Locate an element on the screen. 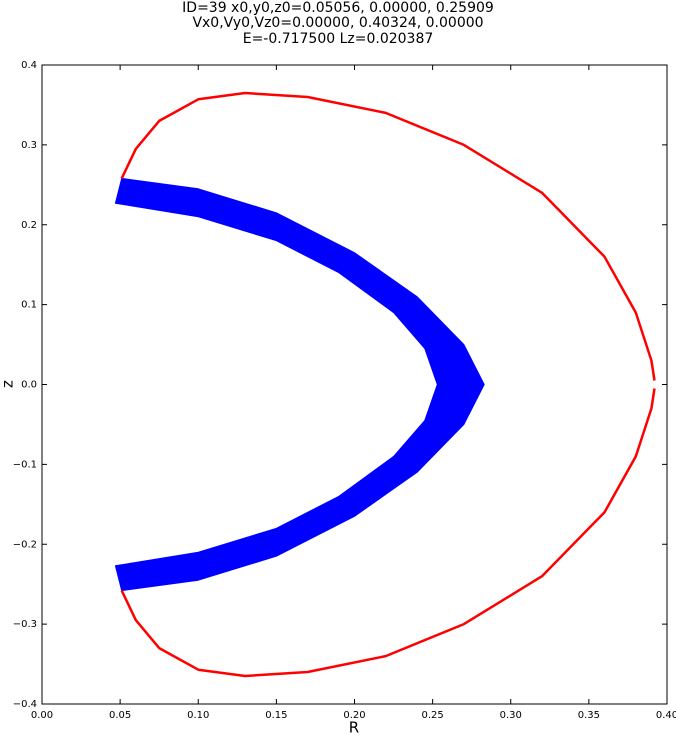  y-tick-label: 0.4 is located at coordinates (29, 65).